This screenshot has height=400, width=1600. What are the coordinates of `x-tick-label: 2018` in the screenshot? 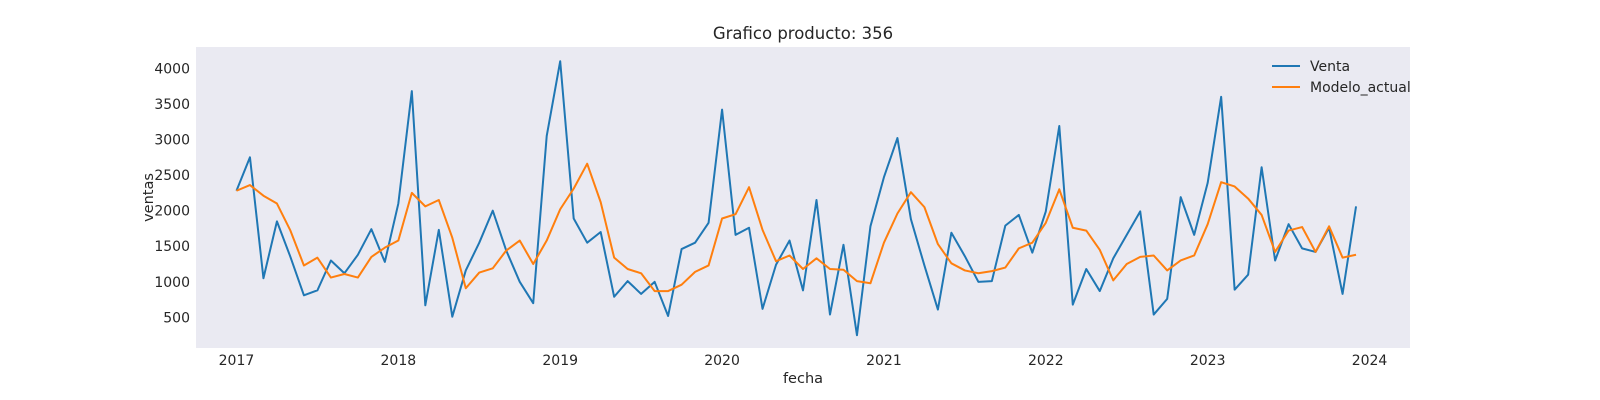 It's located at (399, 361).